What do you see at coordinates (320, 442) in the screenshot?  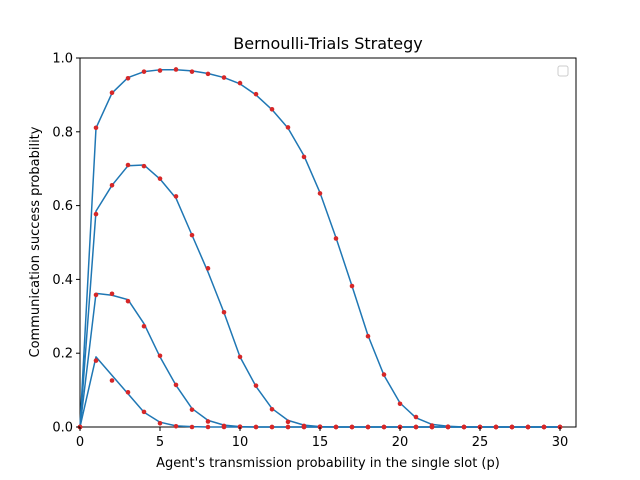 I see `x-tick-label: 15` at bounding box center [320, 442].